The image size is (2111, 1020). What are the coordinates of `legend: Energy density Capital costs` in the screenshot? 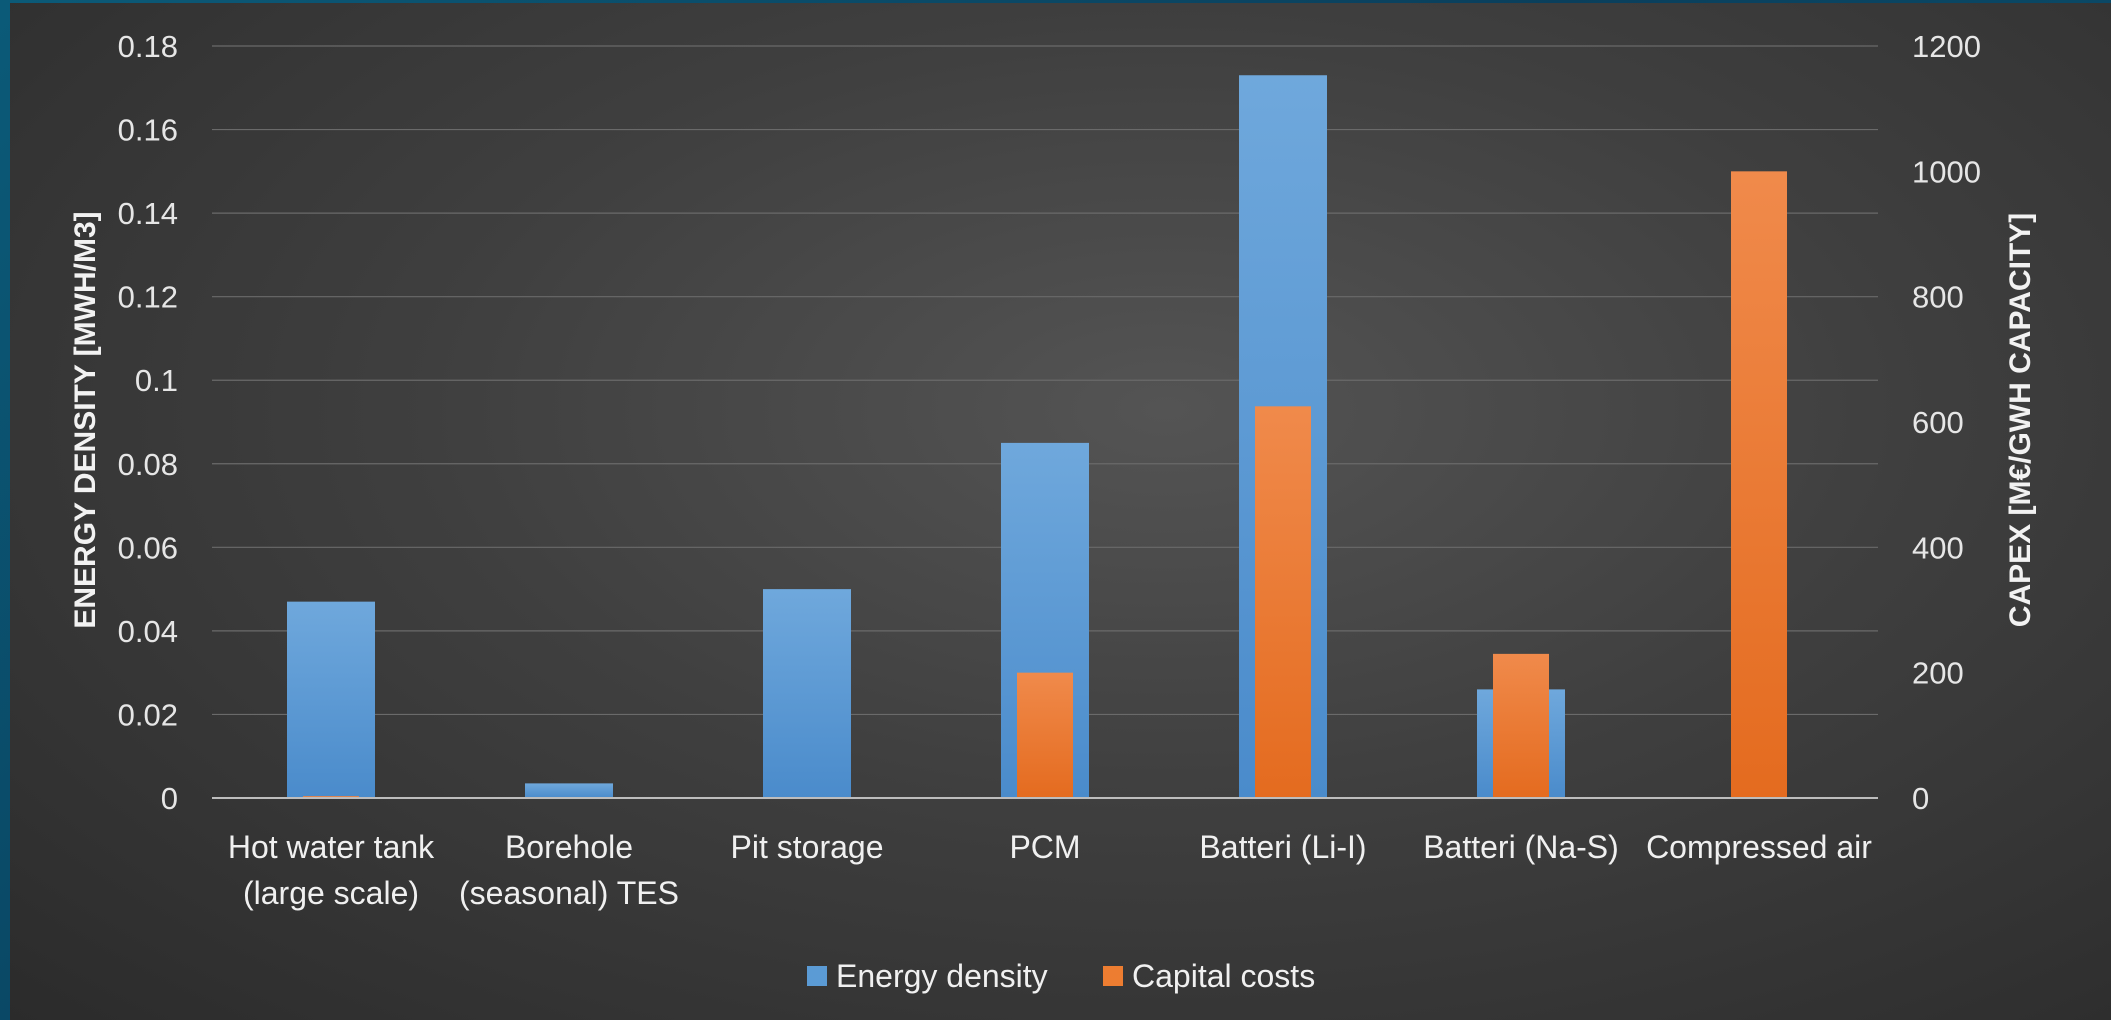 It's located at (1061, 976).